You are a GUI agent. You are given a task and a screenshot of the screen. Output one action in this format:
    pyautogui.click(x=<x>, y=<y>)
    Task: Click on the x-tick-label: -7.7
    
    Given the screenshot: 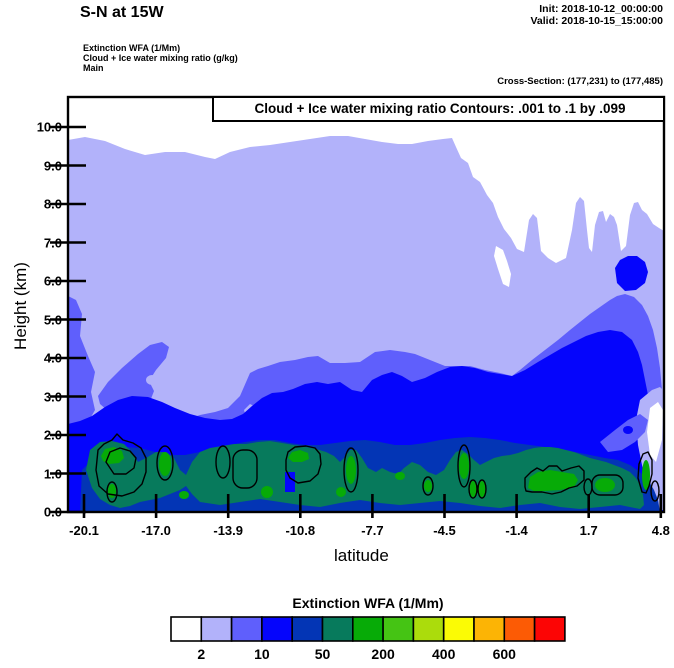 What is the action you would take?
    pyautogui.click(x=372, y=530)
    